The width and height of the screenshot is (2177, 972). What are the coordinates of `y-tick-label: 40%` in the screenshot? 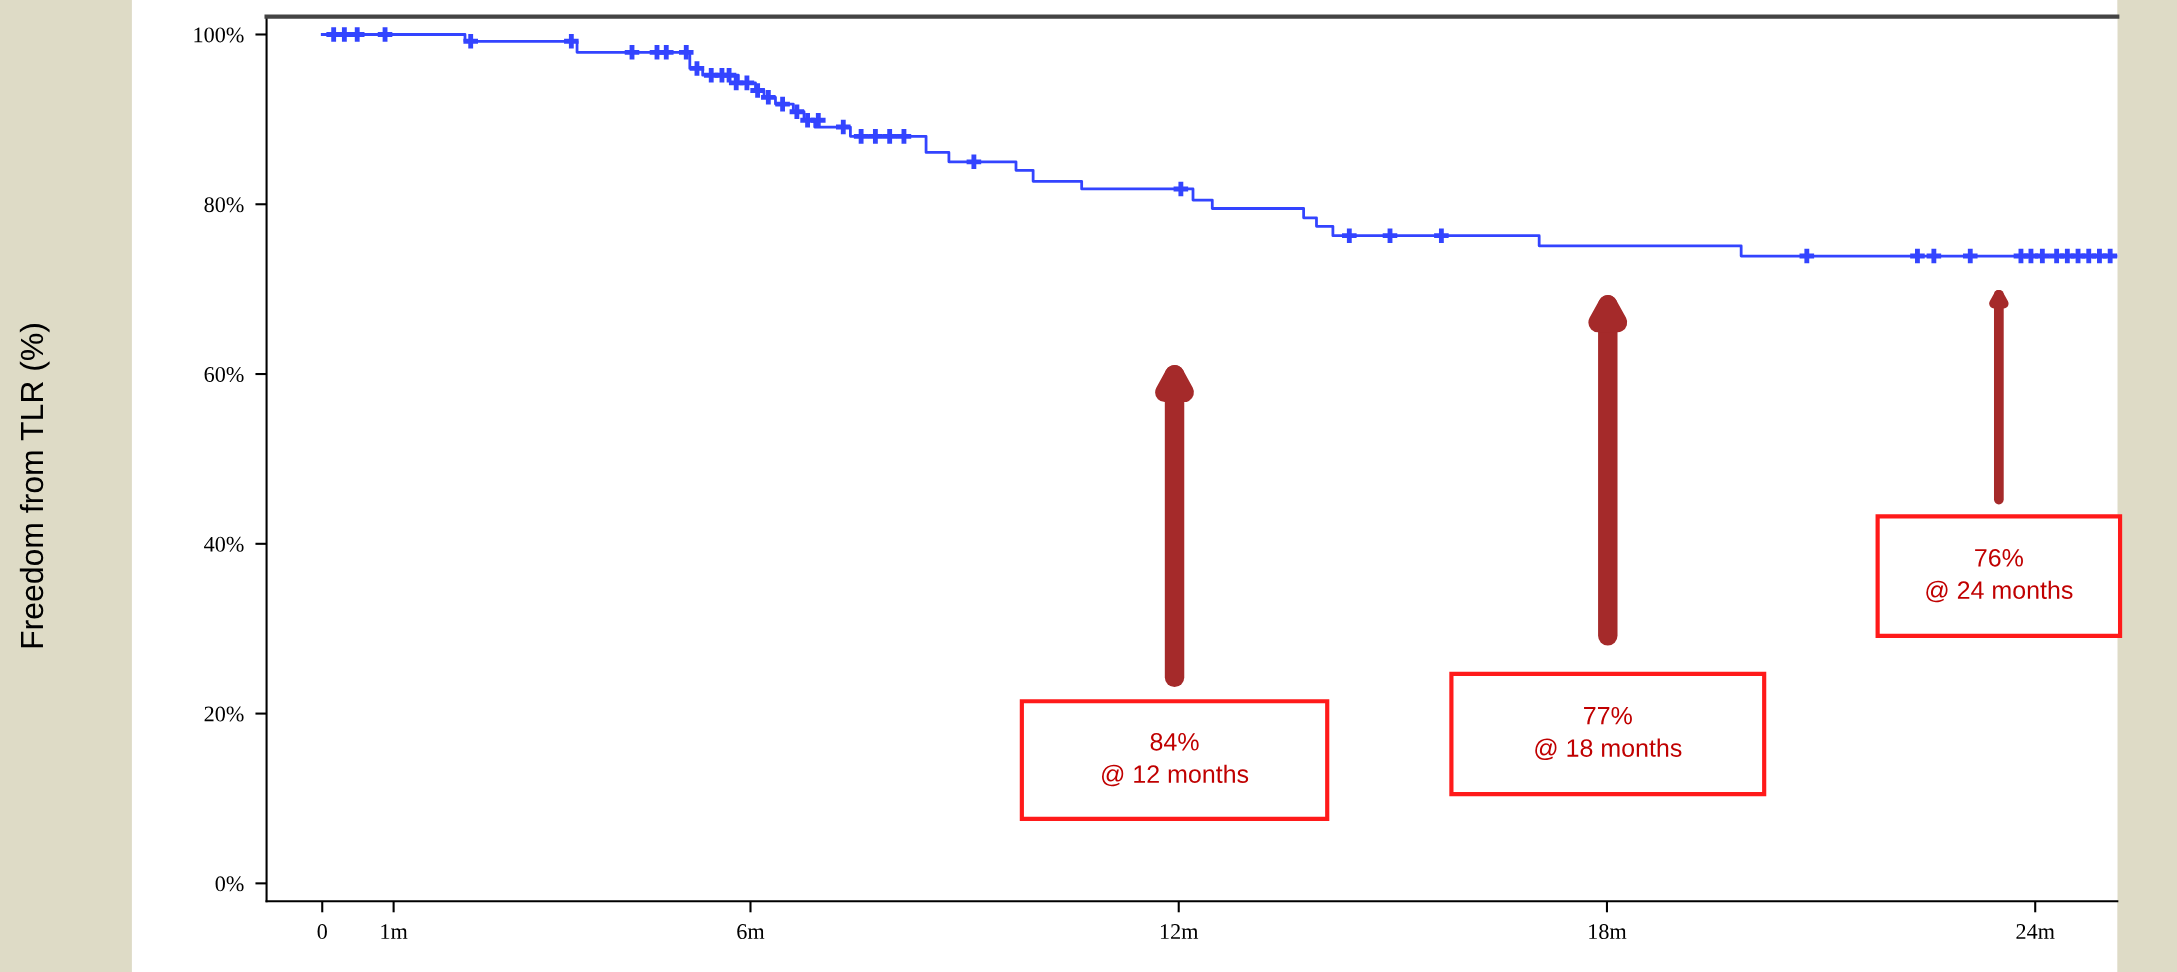 It's located at (224, 544).